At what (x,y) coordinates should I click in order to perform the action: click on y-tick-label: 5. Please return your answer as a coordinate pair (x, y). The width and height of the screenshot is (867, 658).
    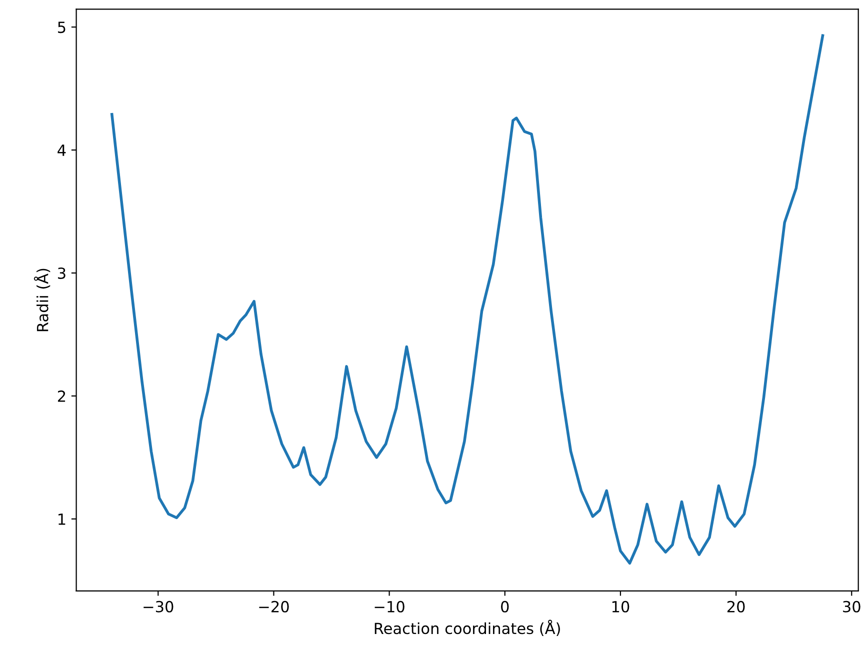
    Looking at the image, I should click on (62, 28).